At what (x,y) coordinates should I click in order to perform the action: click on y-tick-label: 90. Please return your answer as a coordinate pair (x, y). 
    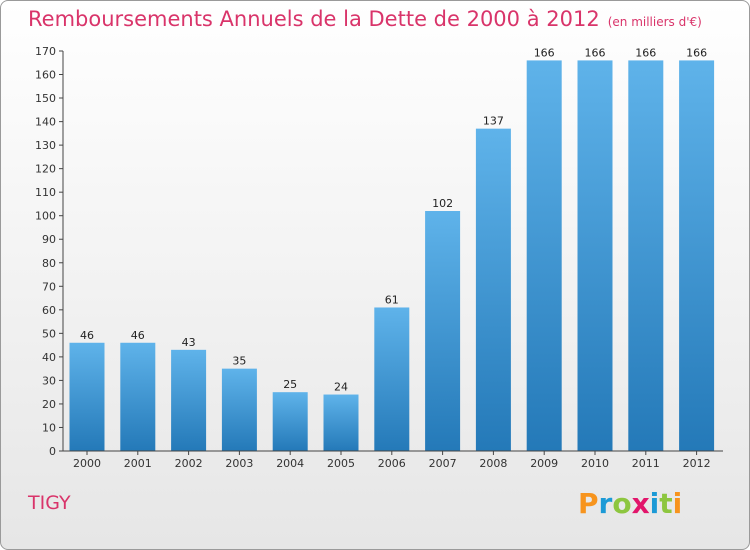
    Looking at the image, I should click on (49, 239).